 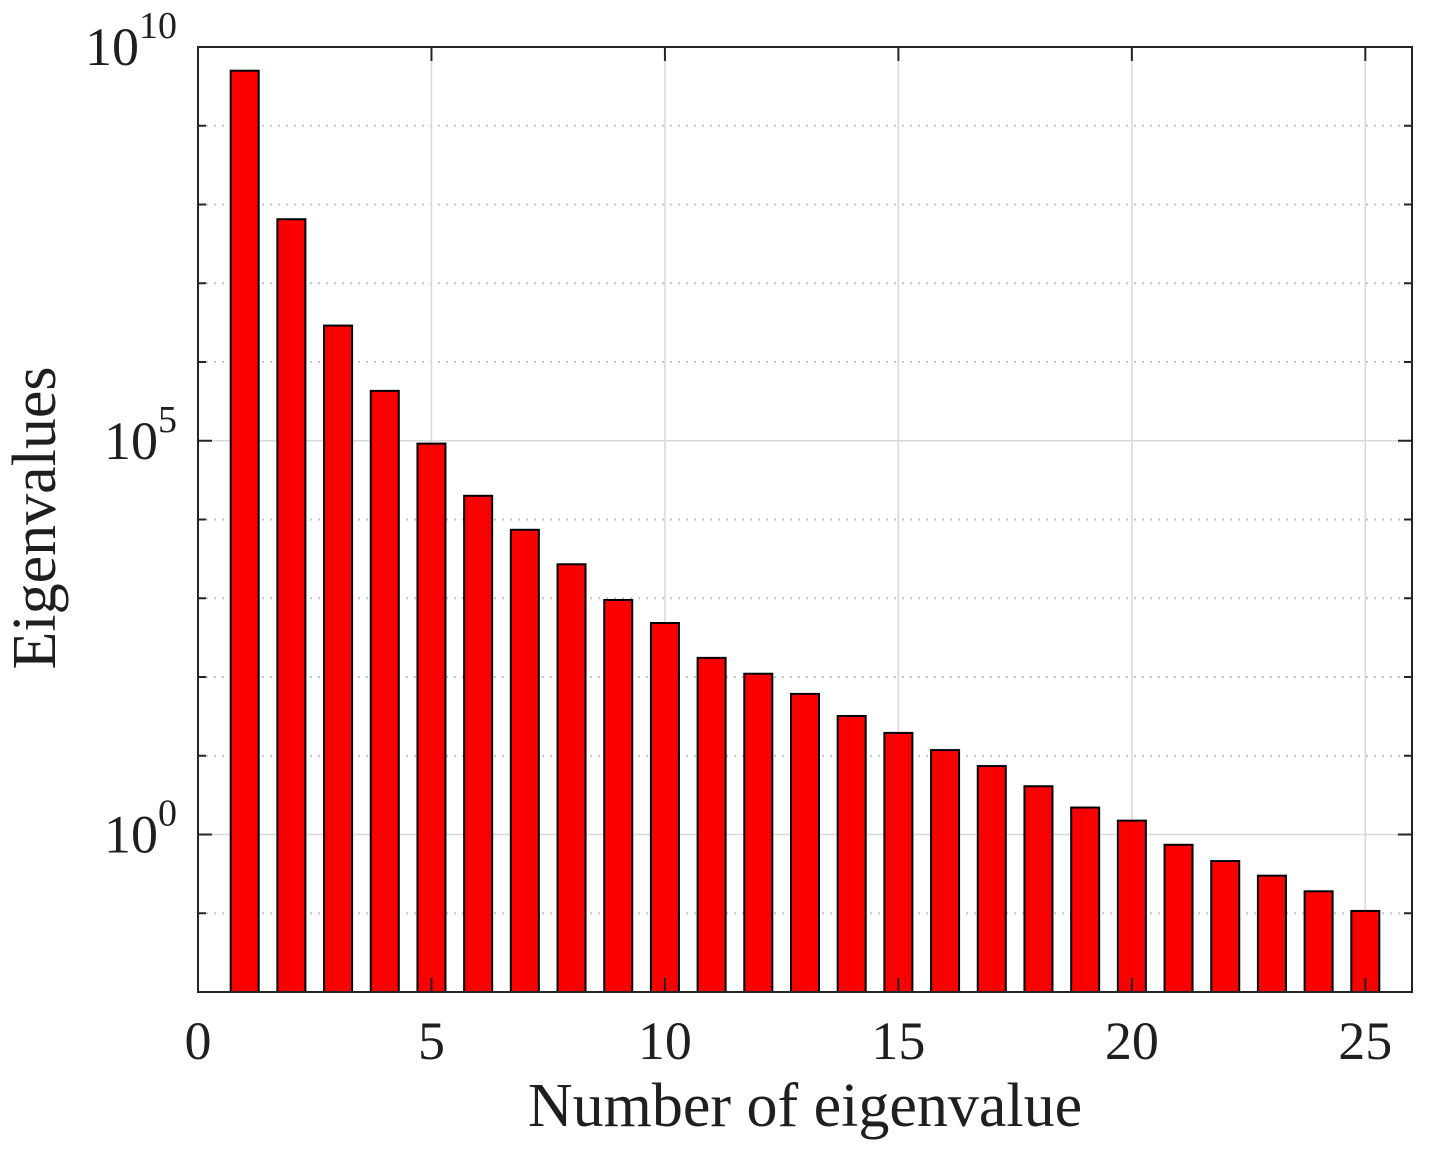 What do you see at coordinates (431, 1041) in the screenshot?
I see `x-tick-label: 5` at bounding box center [431, 1041].